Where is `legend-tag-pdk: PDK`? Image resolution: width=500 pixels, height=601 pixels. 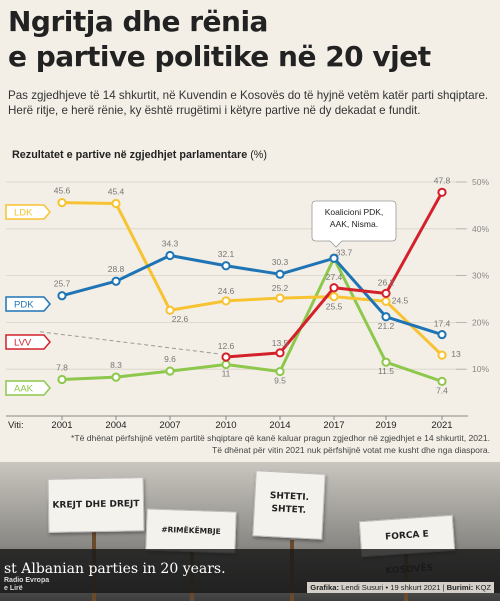 legend-tag-pdk: PDK is located at coordinates (28, 304).